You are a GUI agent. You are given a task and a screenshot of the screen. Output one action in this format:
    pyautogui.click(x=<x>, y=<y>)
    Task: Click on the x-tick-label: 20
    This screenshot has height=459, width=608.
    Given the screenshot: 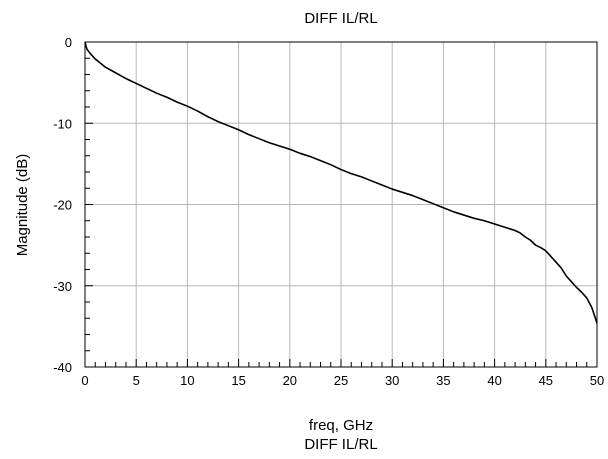 What is the action you would take?
    pyautogui.click(x=290, y=380)
    